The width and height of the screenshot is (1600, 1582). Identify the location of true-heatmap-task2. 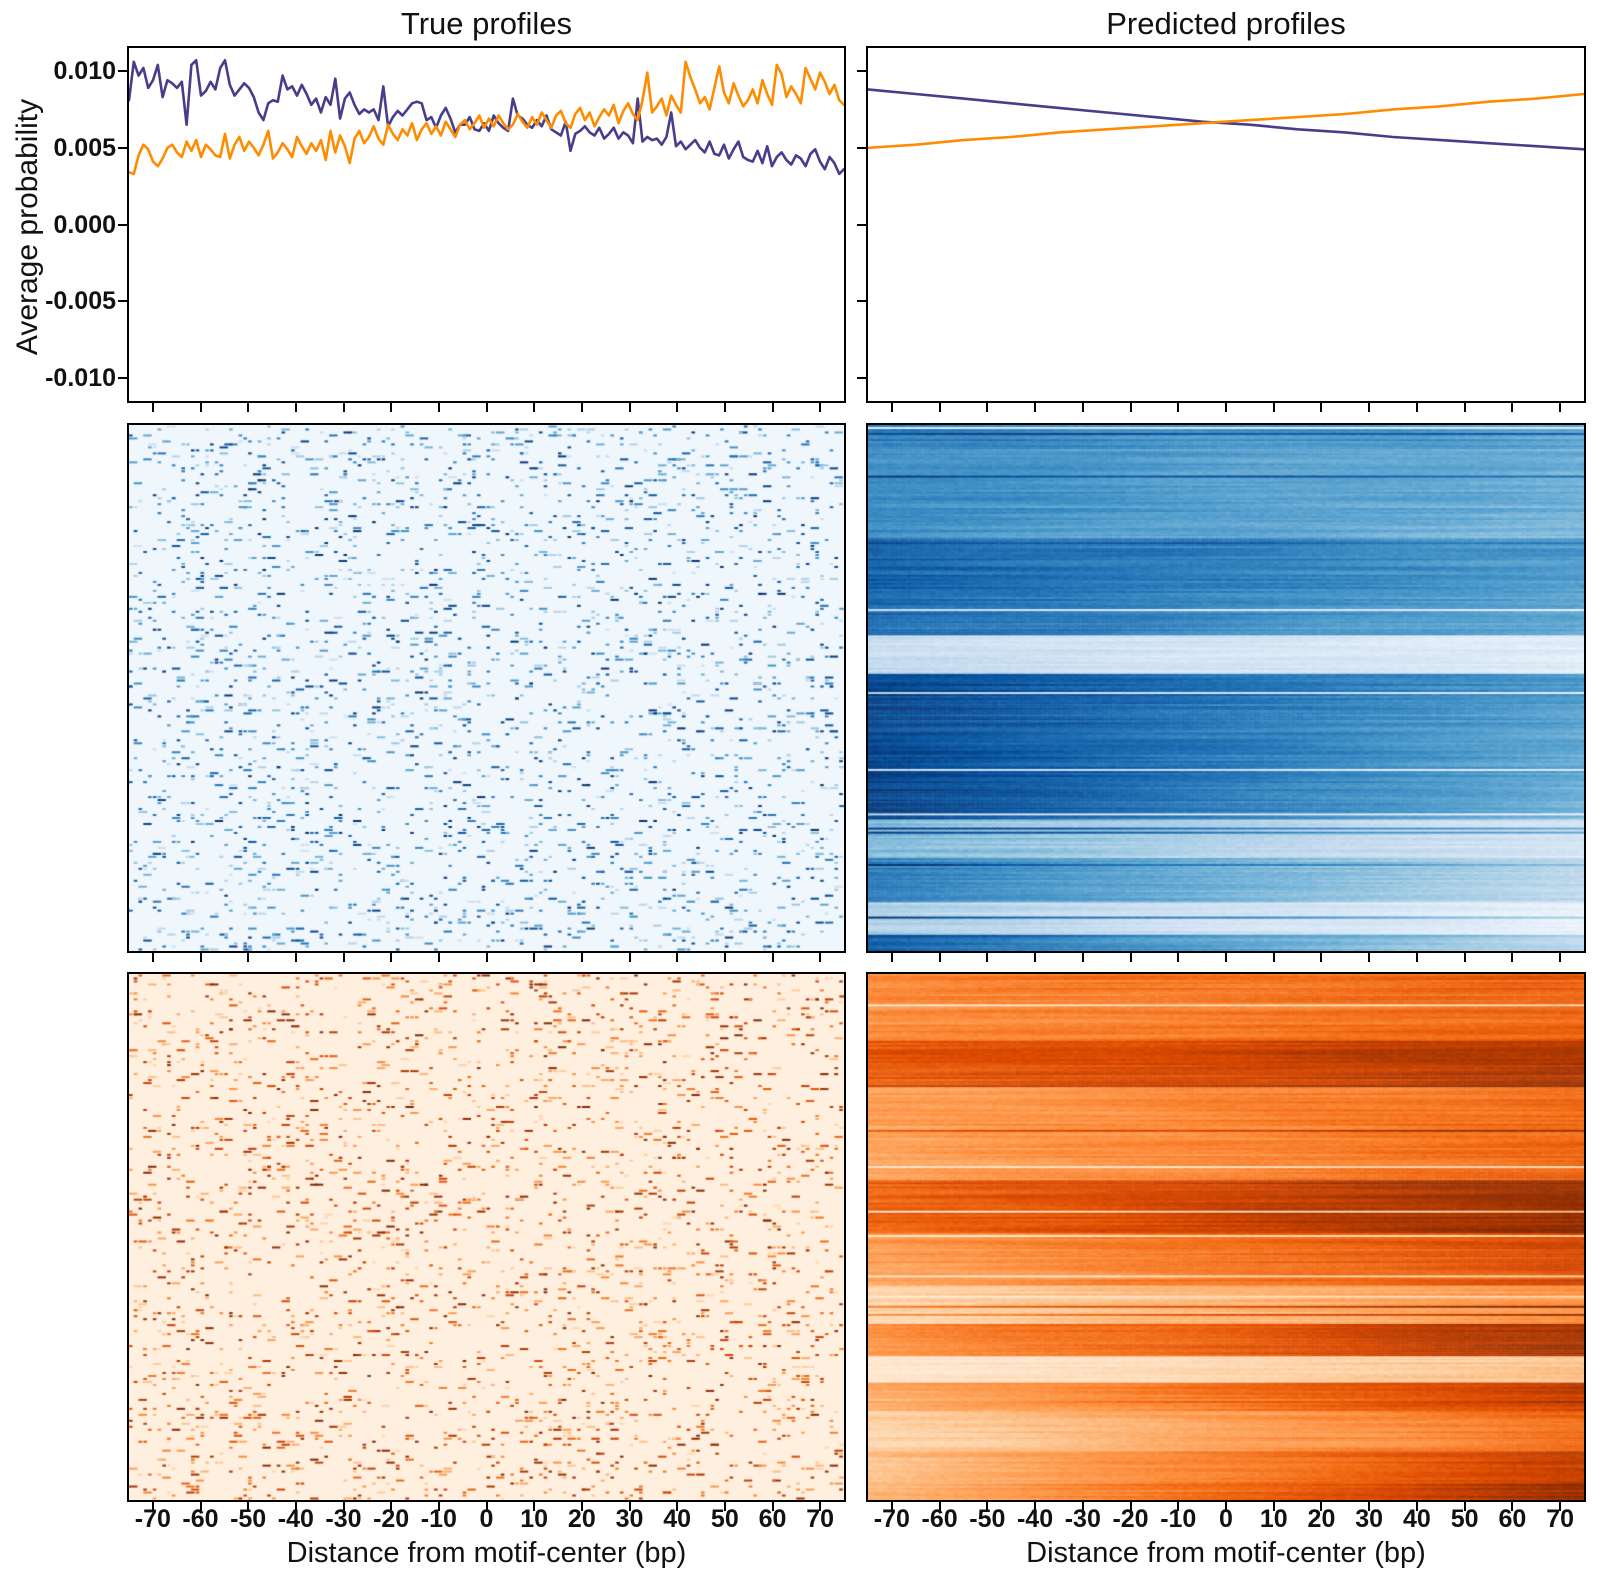
(486, 1237).